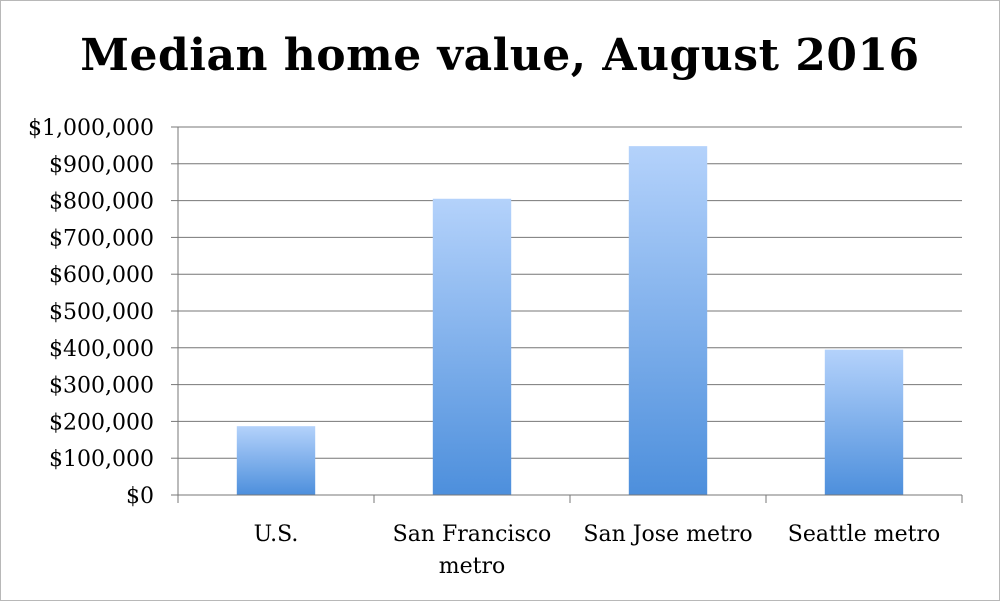 Image resolution: width=1000 pixels, height=601 pixels. Describe the element at coordinates (667, 534) in the screenshot. I see `x-tick-label: San Jose metro` at that location.